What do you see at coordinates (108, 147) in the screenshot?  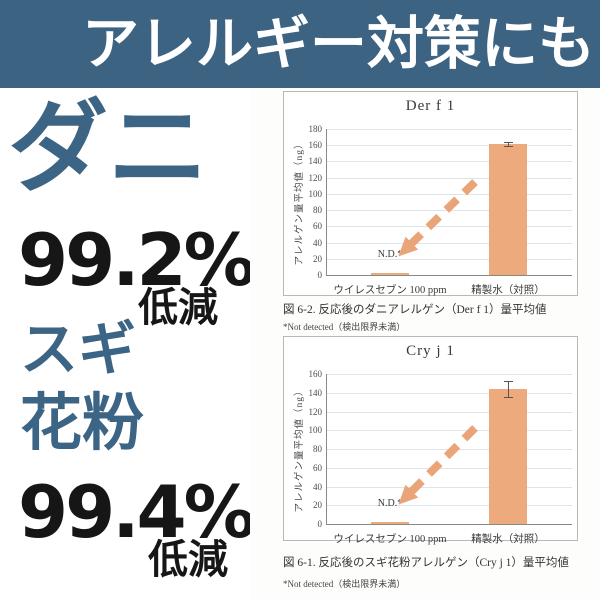 I see `allergen-keyword-mite: ダニ` at bounding box center [108, 147].